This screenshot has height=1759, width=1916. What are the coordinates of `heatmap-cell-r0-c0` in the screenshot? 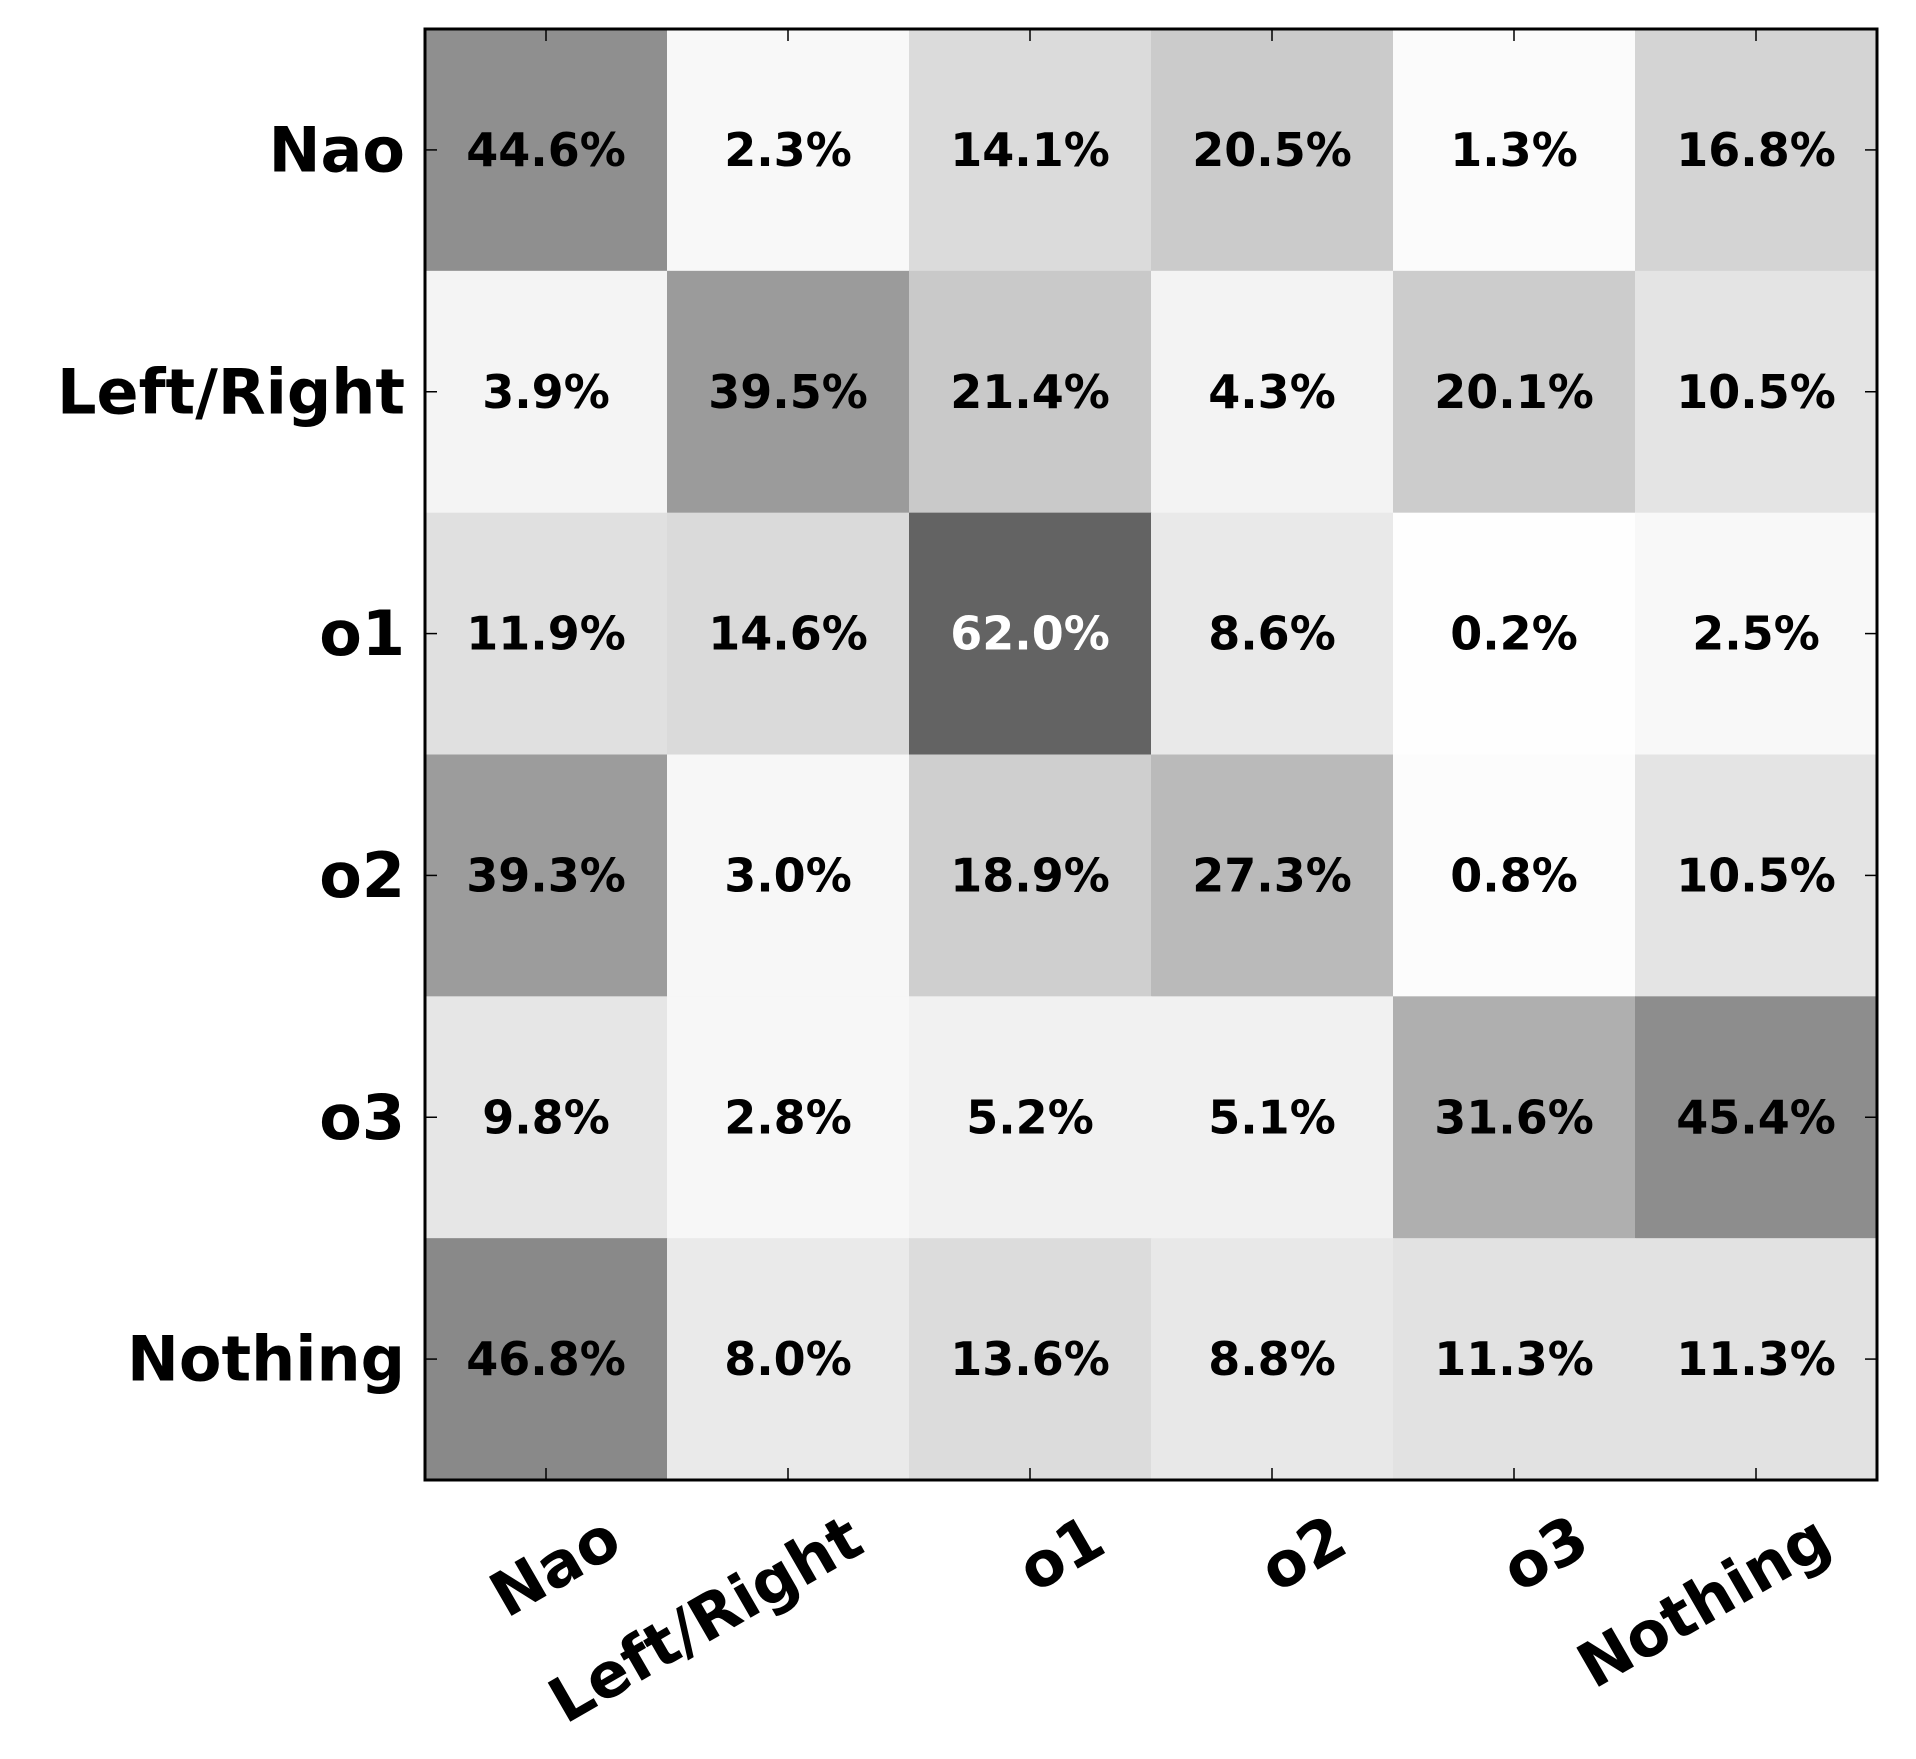 It's located at (546, 150).